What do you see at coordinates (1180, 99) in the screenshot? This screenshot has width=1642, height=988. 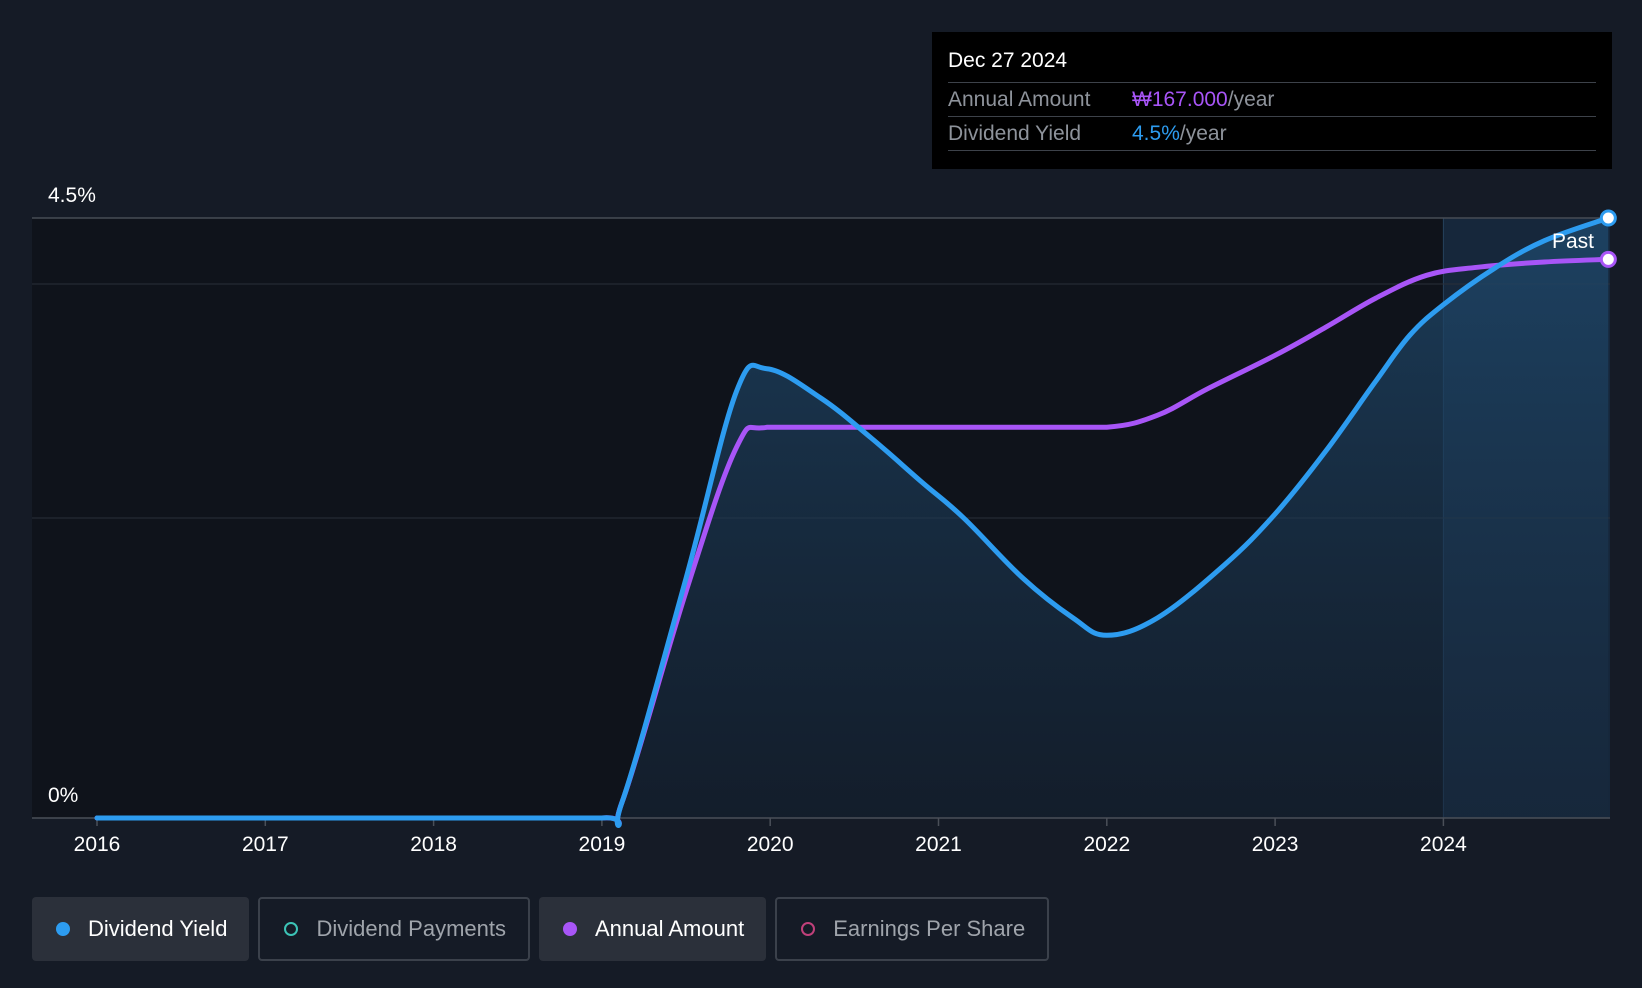 I see `tooltip-value: ₩167.000` at bounding box center [1180, 99].